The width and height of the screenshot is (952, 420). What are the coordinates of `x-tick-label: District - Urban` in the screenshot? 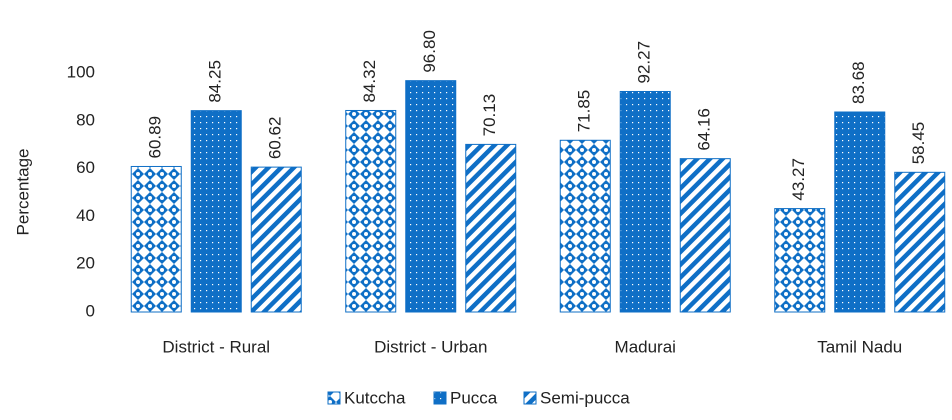 It's located at (430, 346).